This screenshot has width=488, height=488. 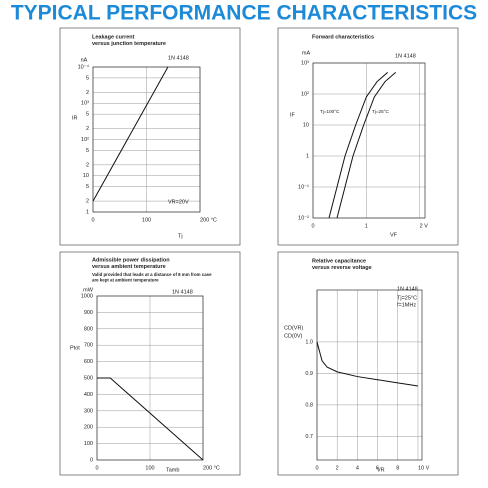 I want to click on y-tick-label: 1.0, so click(x=309, y=342).